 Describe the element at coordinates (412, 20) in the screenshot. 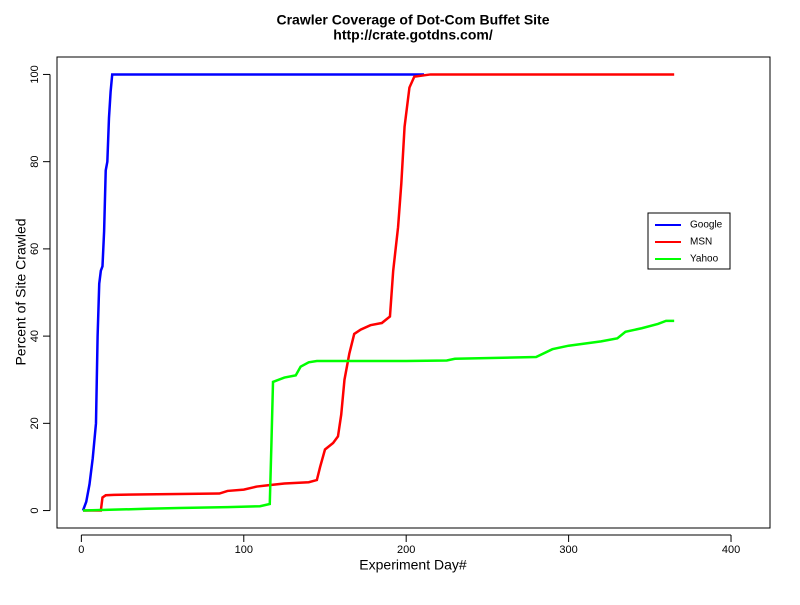

I see `chart-title: Crawler Coverage of Dot-Com Buffet Site` at that location.